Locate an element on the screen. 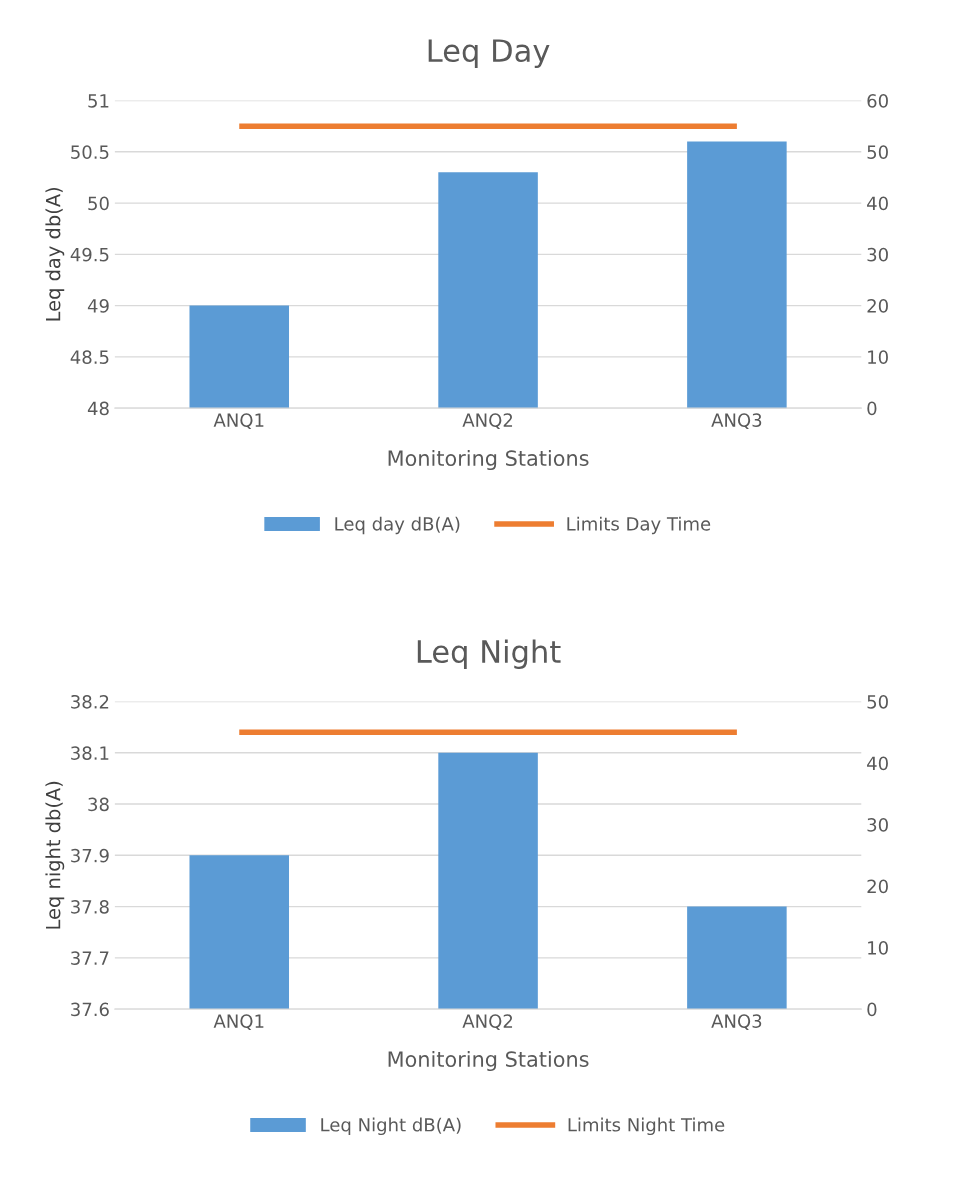  legend-label: Limits Night Time is located at coordinates (646, 1126).